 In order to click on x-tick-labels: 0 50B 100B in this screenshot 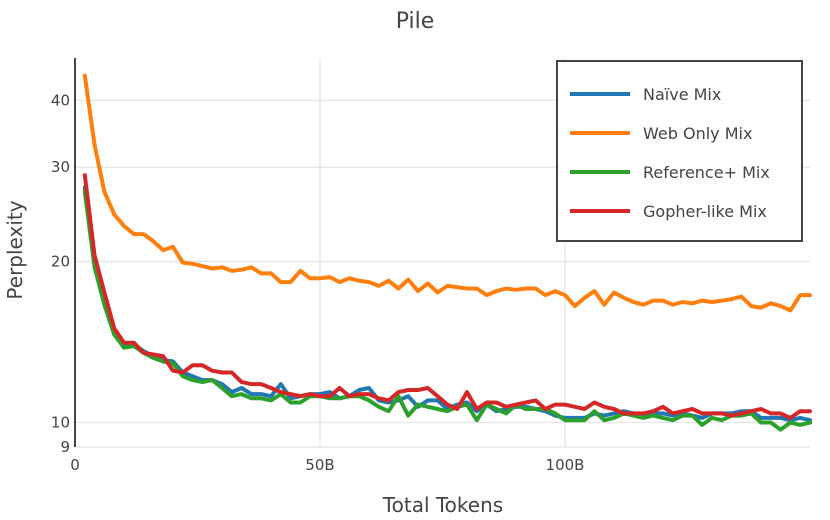, I will do `click(327, 465)`.